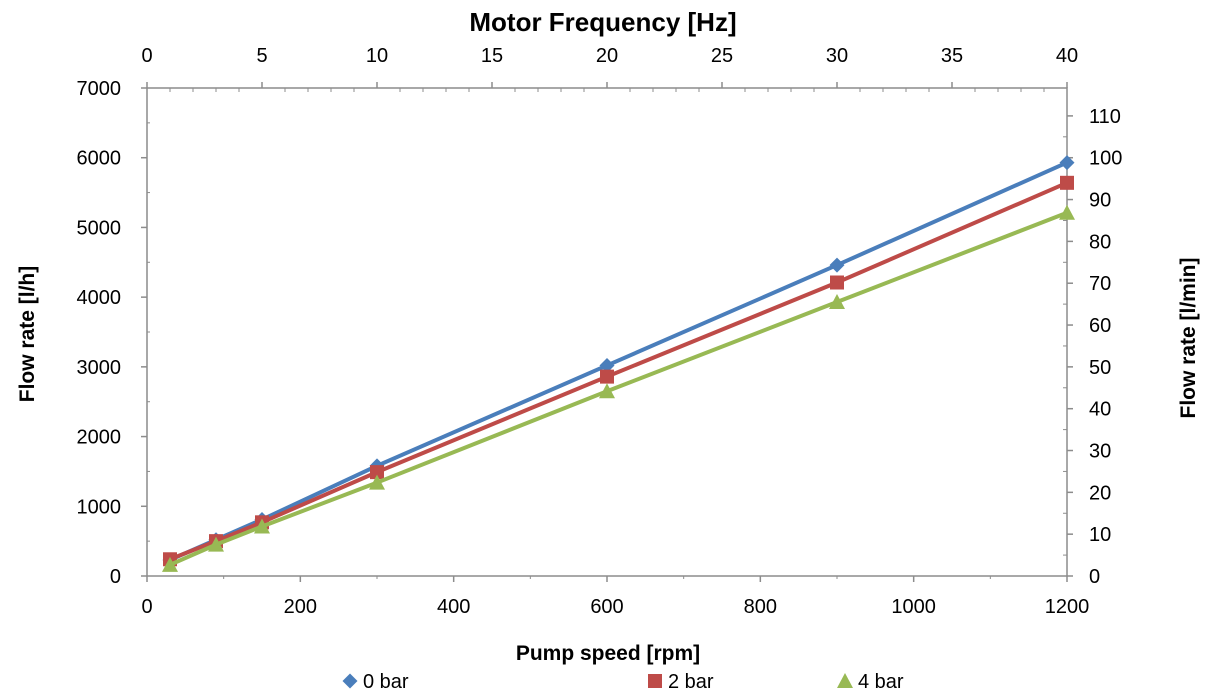 The width and height of the screenshot is (1206, 692). What do you see at coordinates (99, 438) in the screenshot?
I see `y-tick-label: 2000` at bounding box center [99, 438].